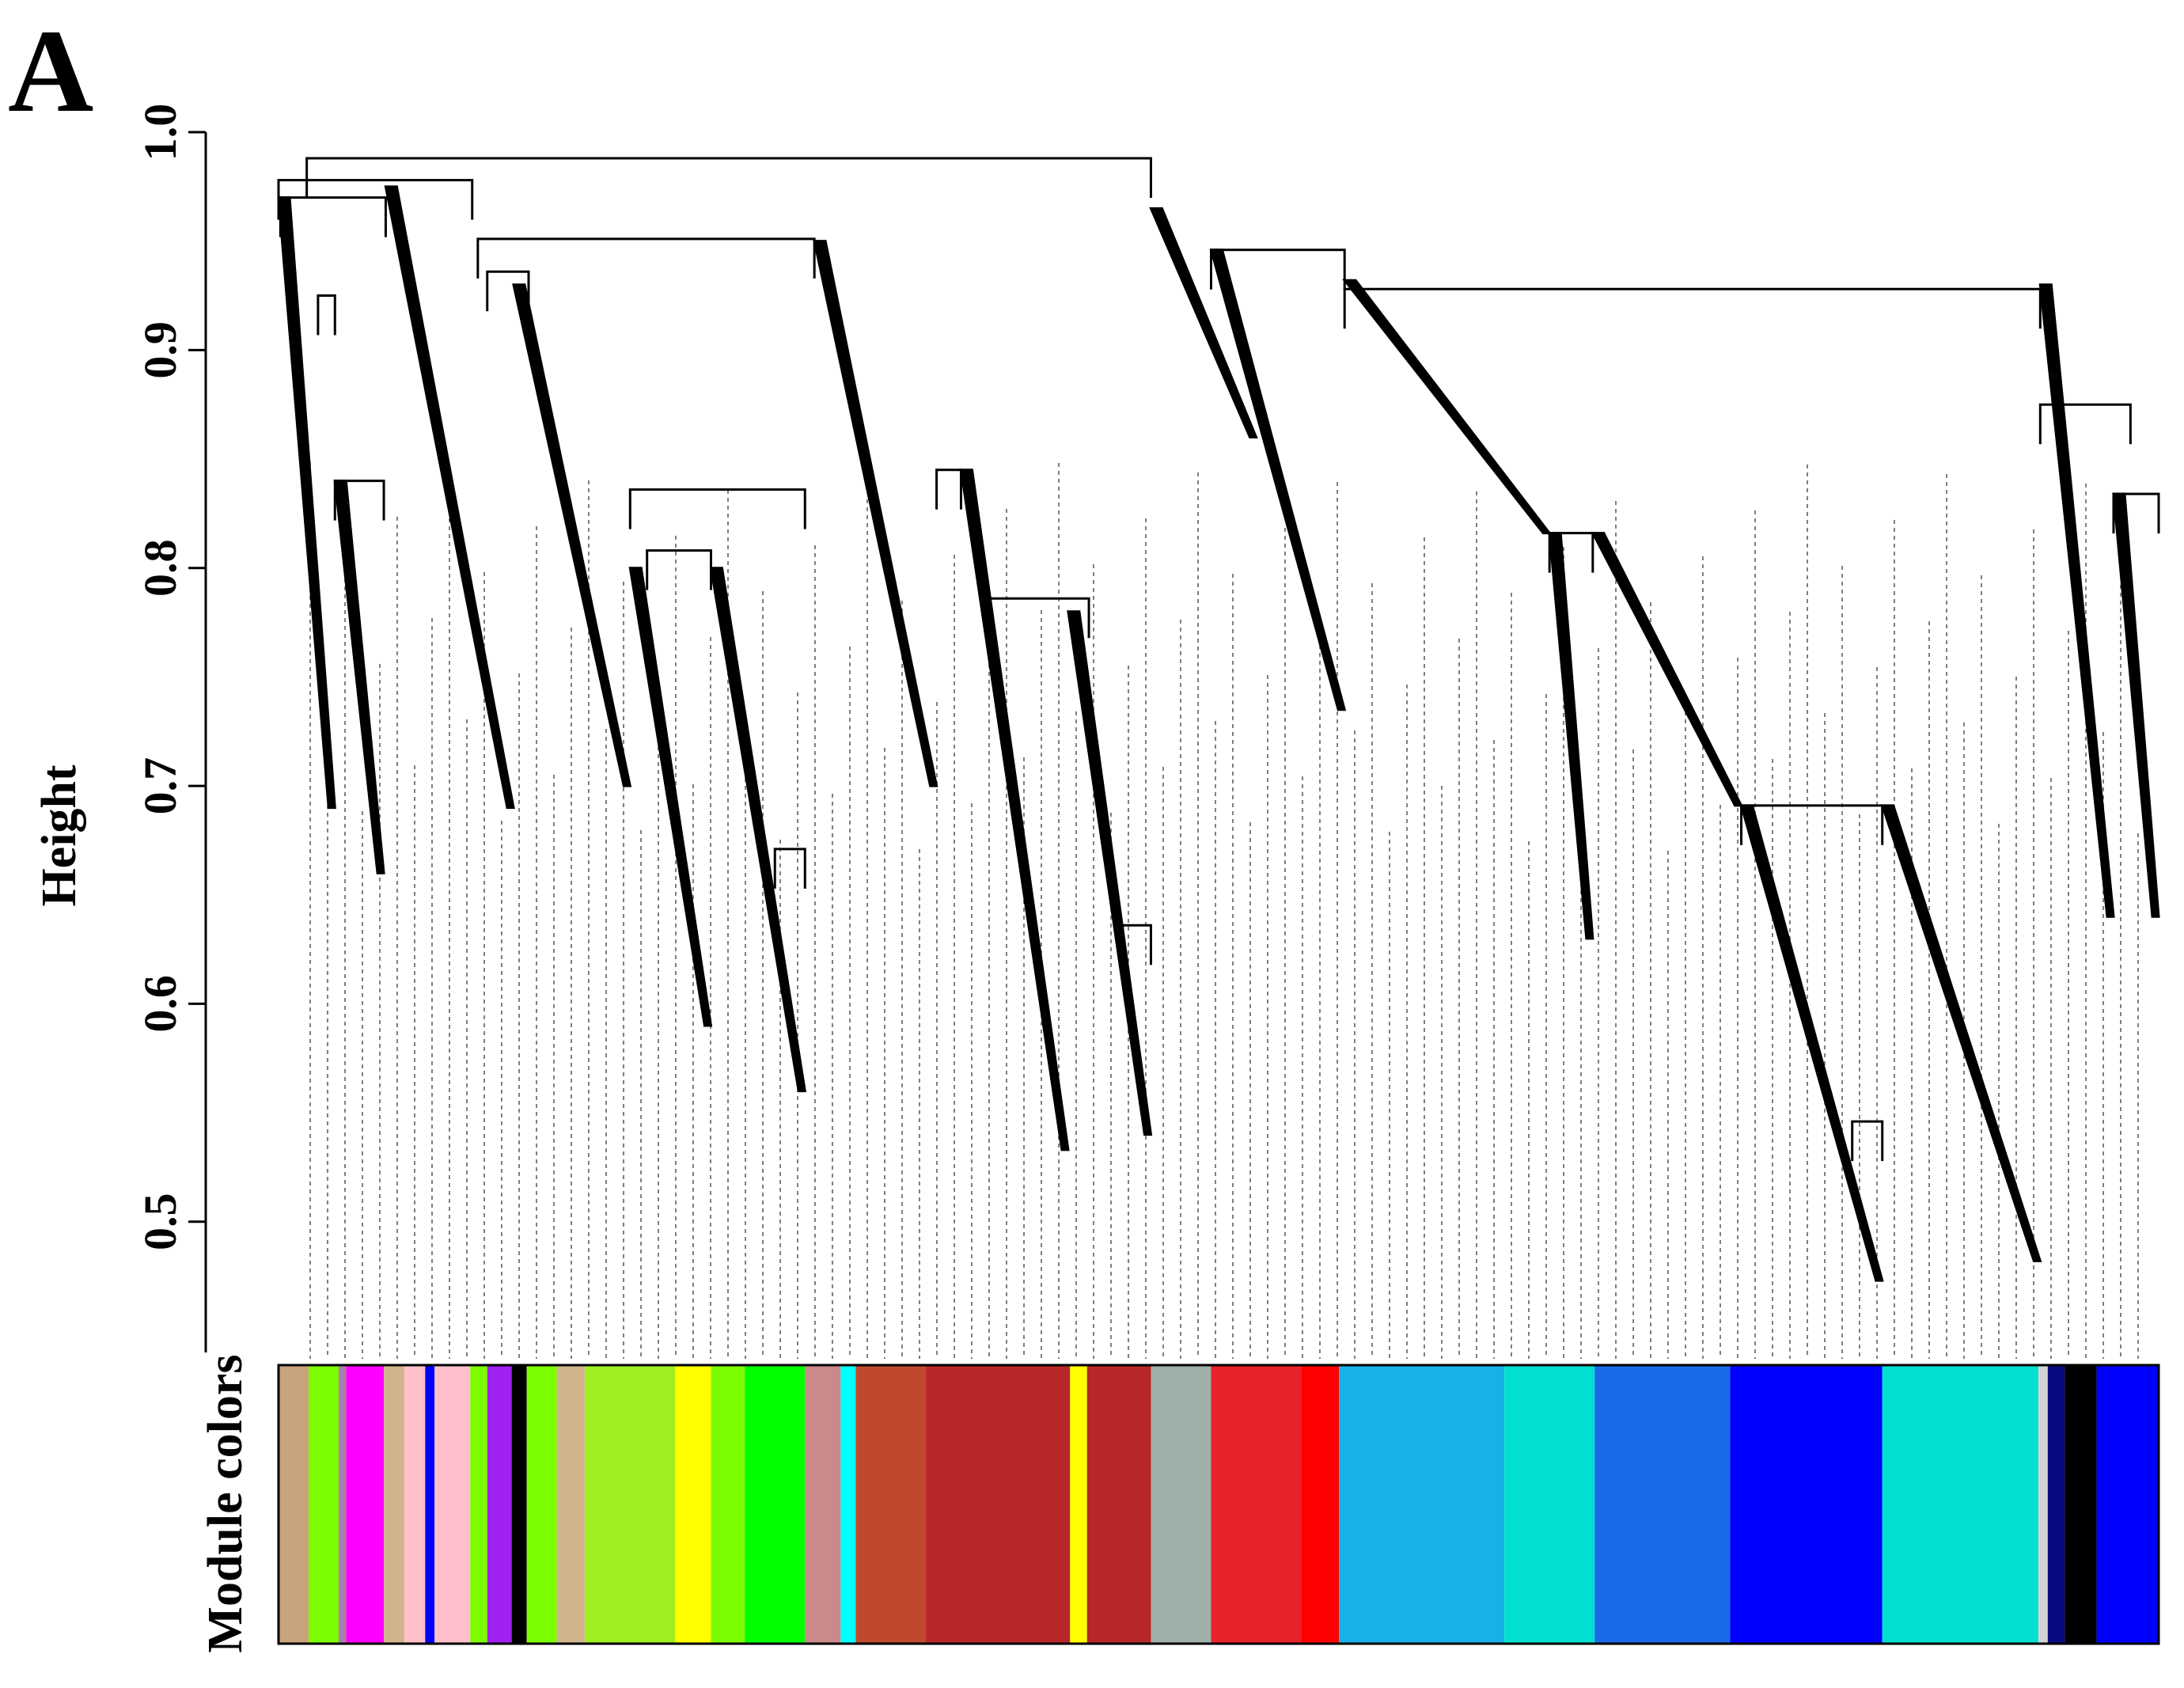 The width and height of the screenshot is (2184, 1688). Describe the element at coordinates (160, 132) in the screenshot. I see `y-tick-label: 1.0` at that location.